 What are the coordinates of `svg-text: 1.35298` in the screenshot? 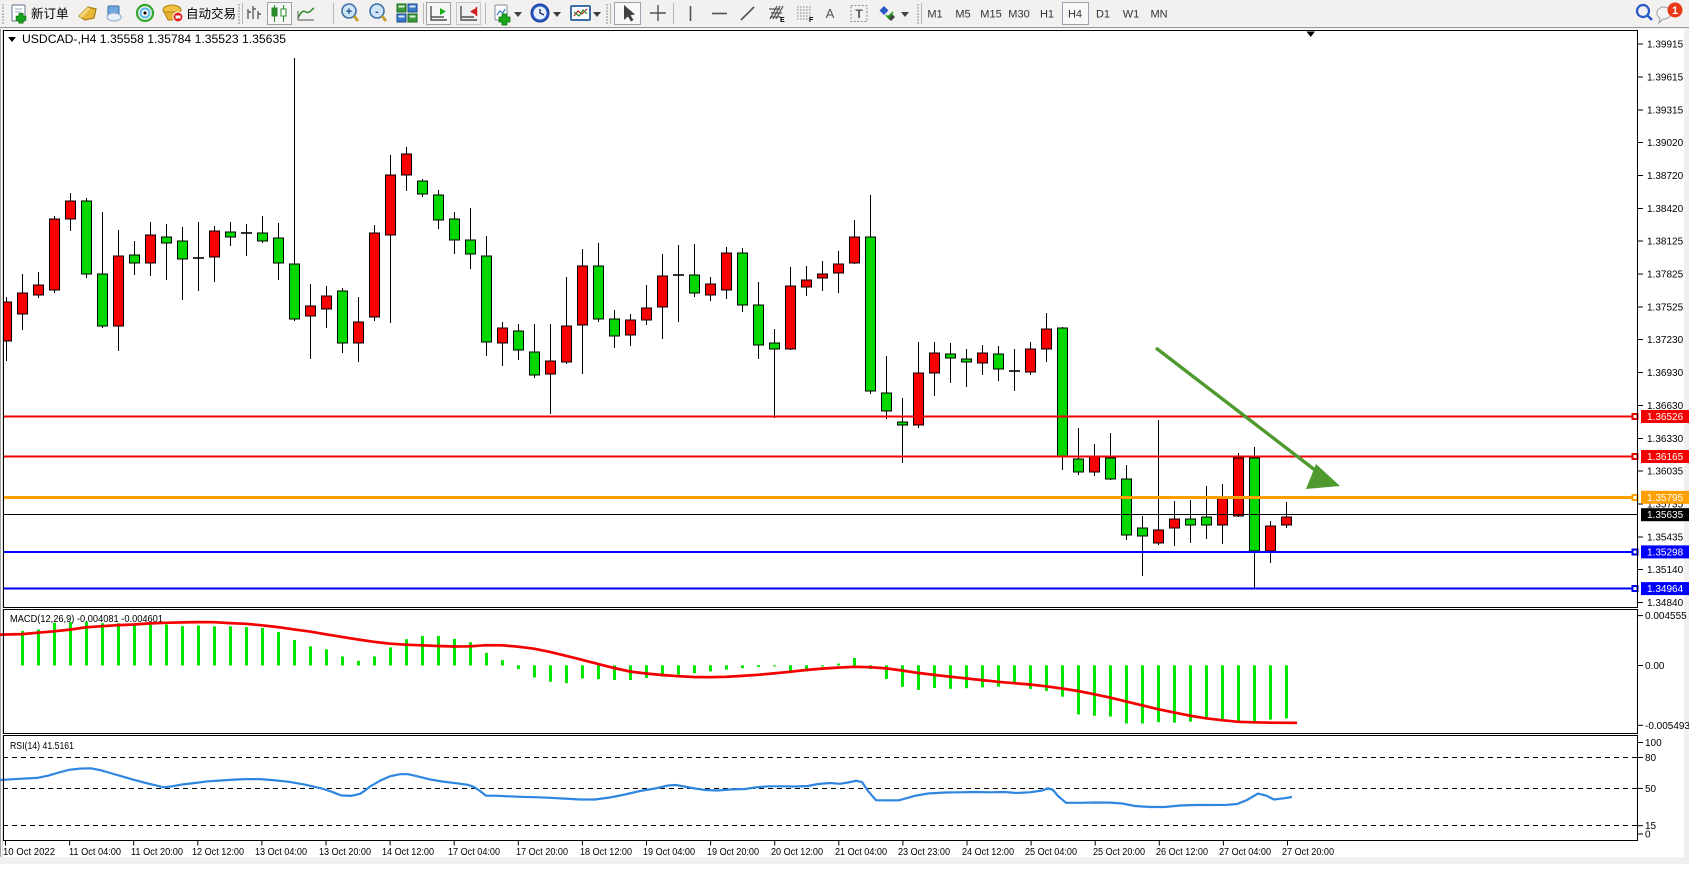 It's located at (1665, 552).